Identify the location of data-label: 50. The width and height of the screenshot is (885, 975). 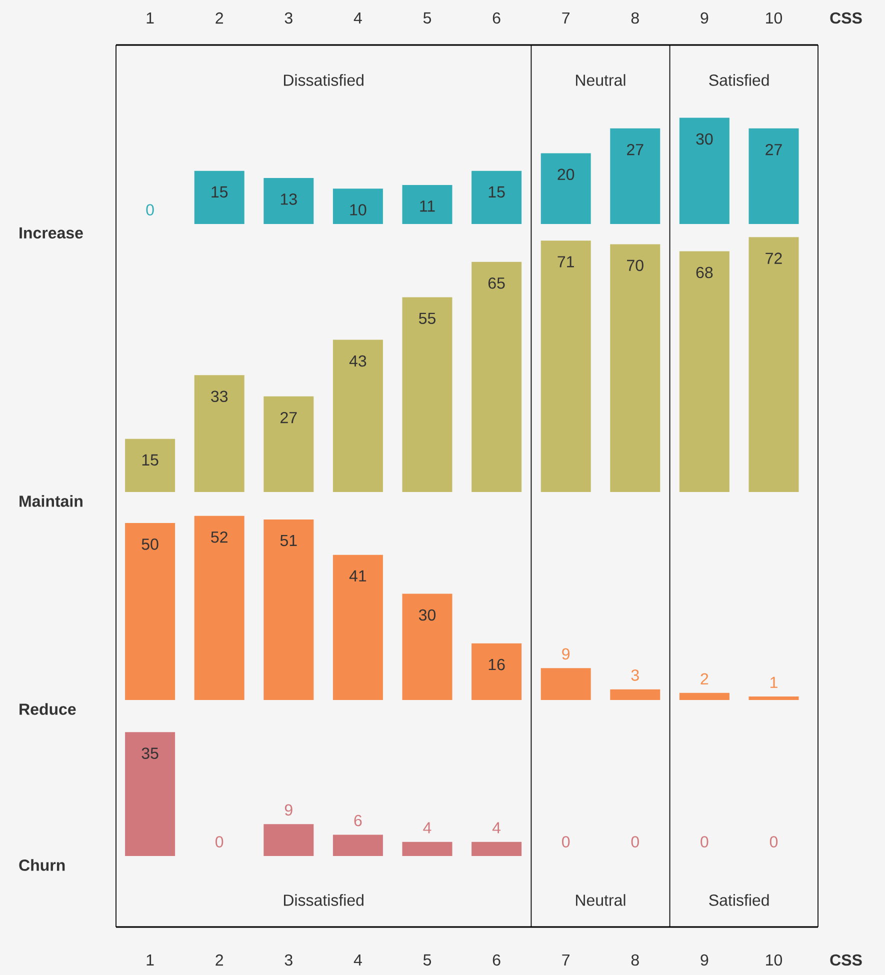
(150, 544).